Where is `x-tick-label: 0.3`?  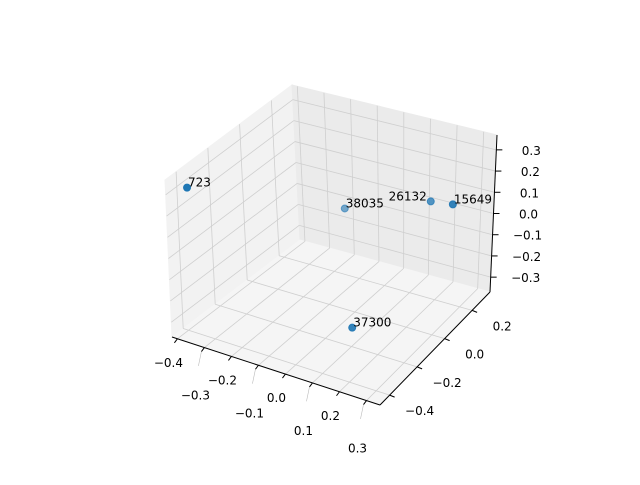 x-tick-label: 0.3 is located at coordinates (357, 449).